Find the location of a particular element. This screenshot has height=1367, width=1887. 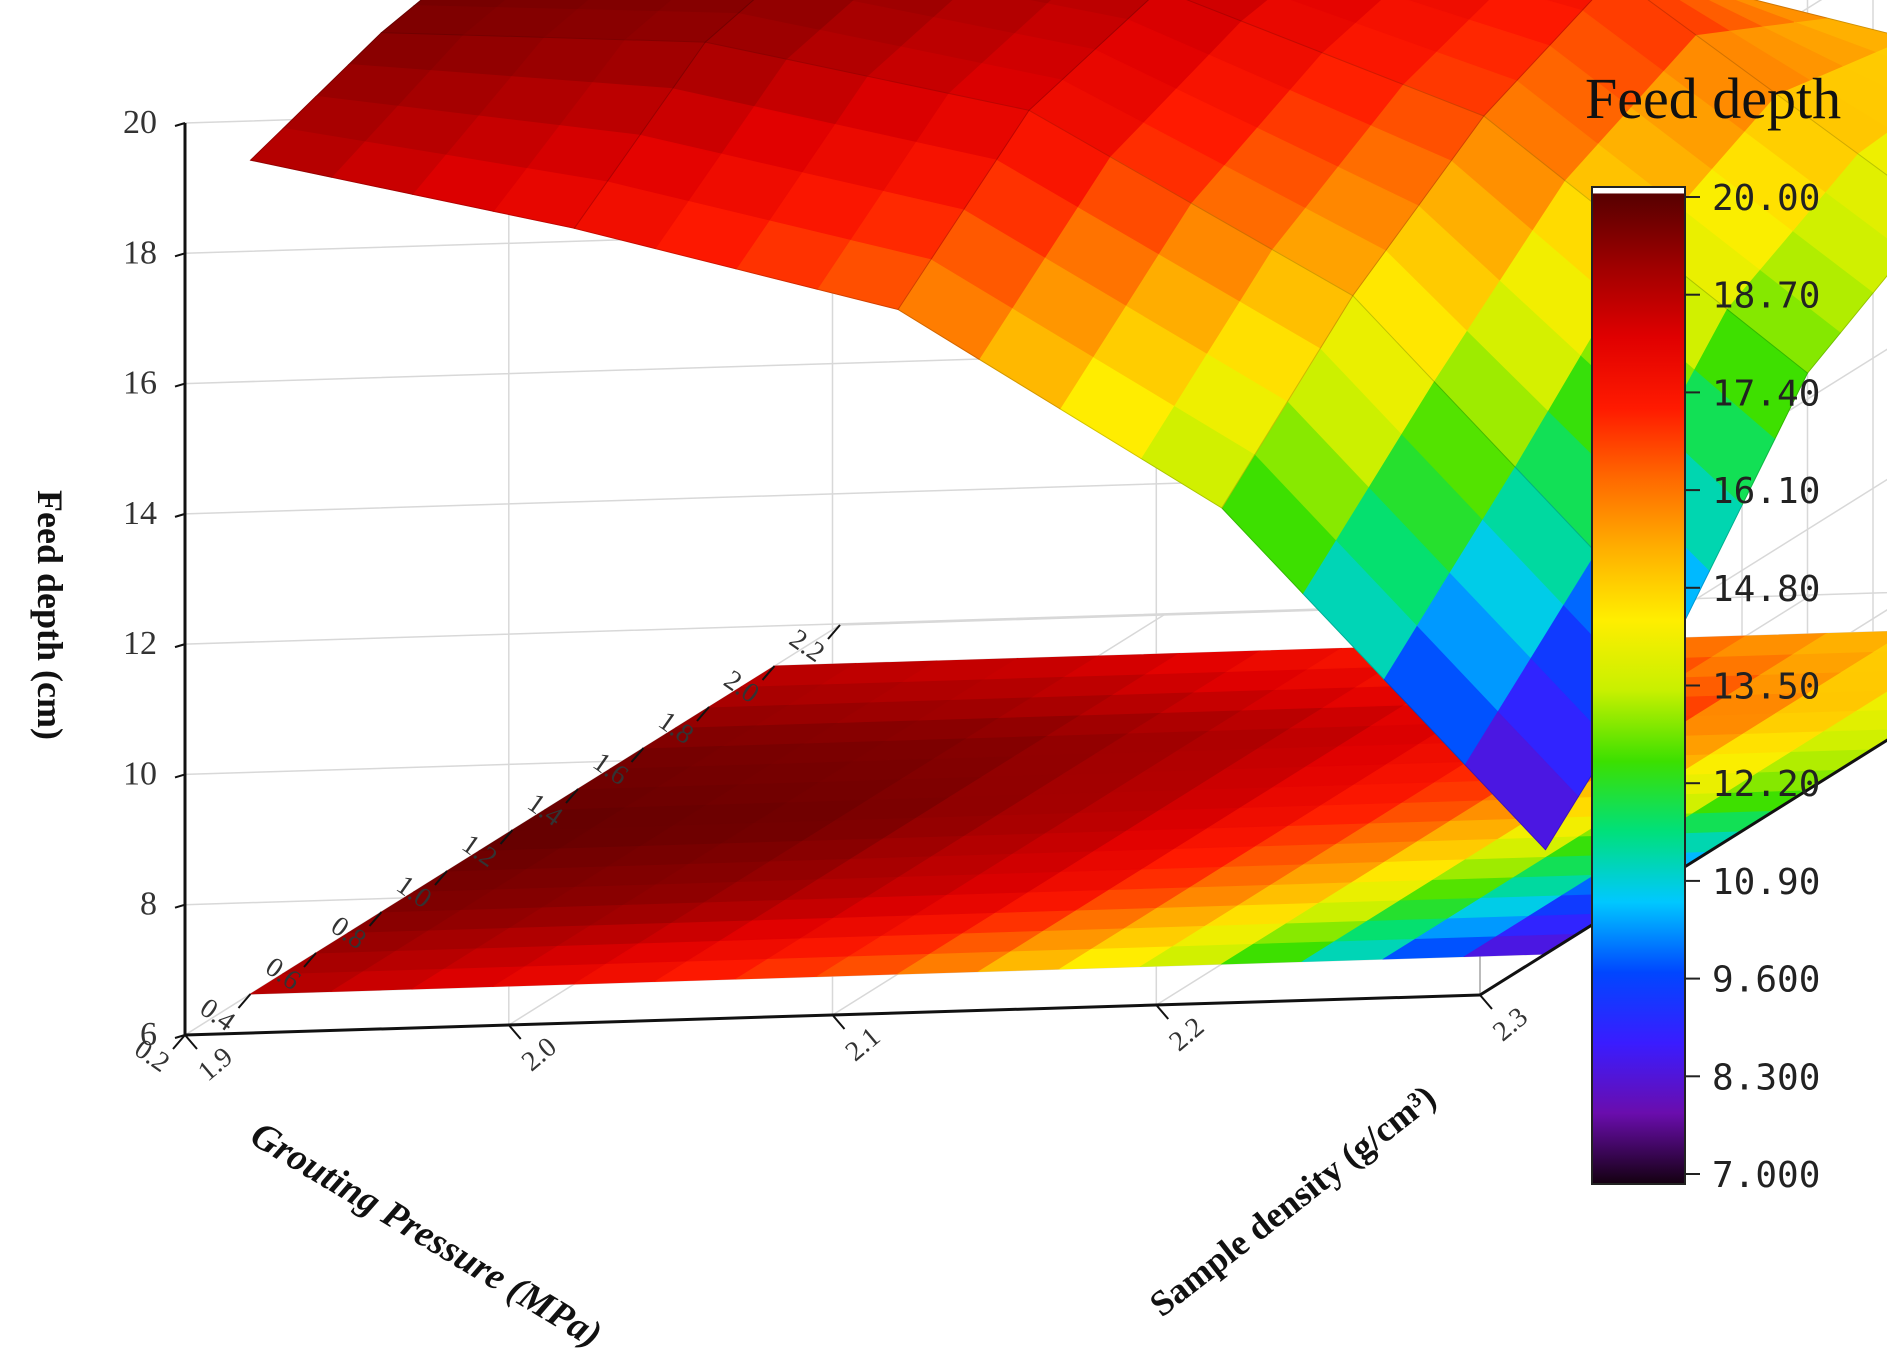

y-tick-label: 2.1 is located at coordinates (863, 1044).